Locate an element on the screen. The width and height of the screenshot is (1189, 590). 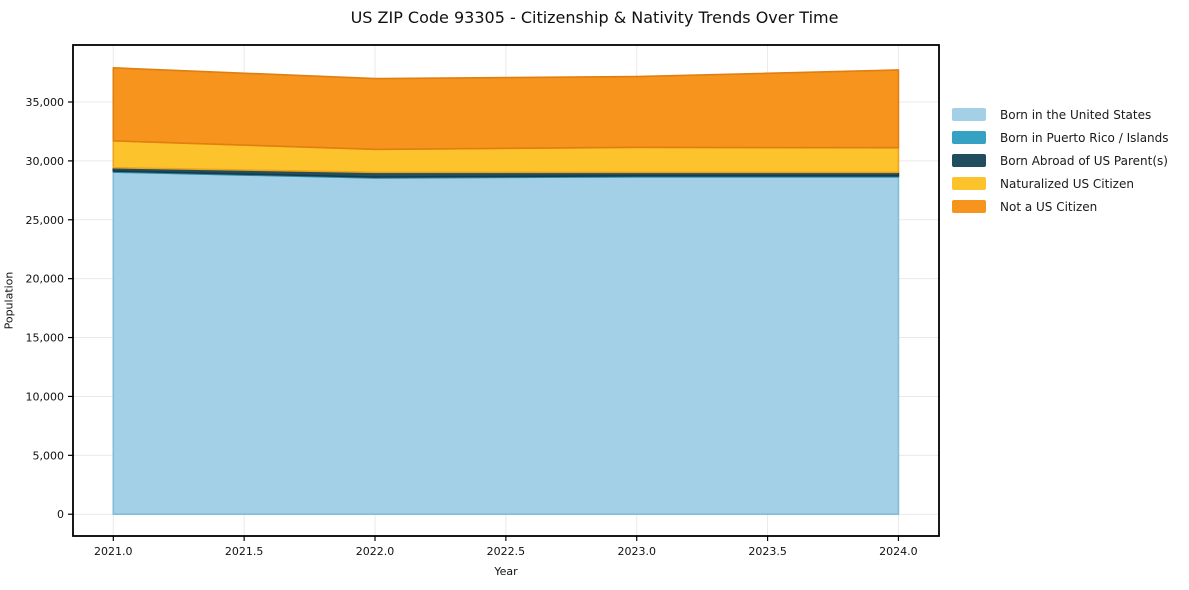
legend-label: Naturalized US Citizen is located at coordinates (1067, 183).